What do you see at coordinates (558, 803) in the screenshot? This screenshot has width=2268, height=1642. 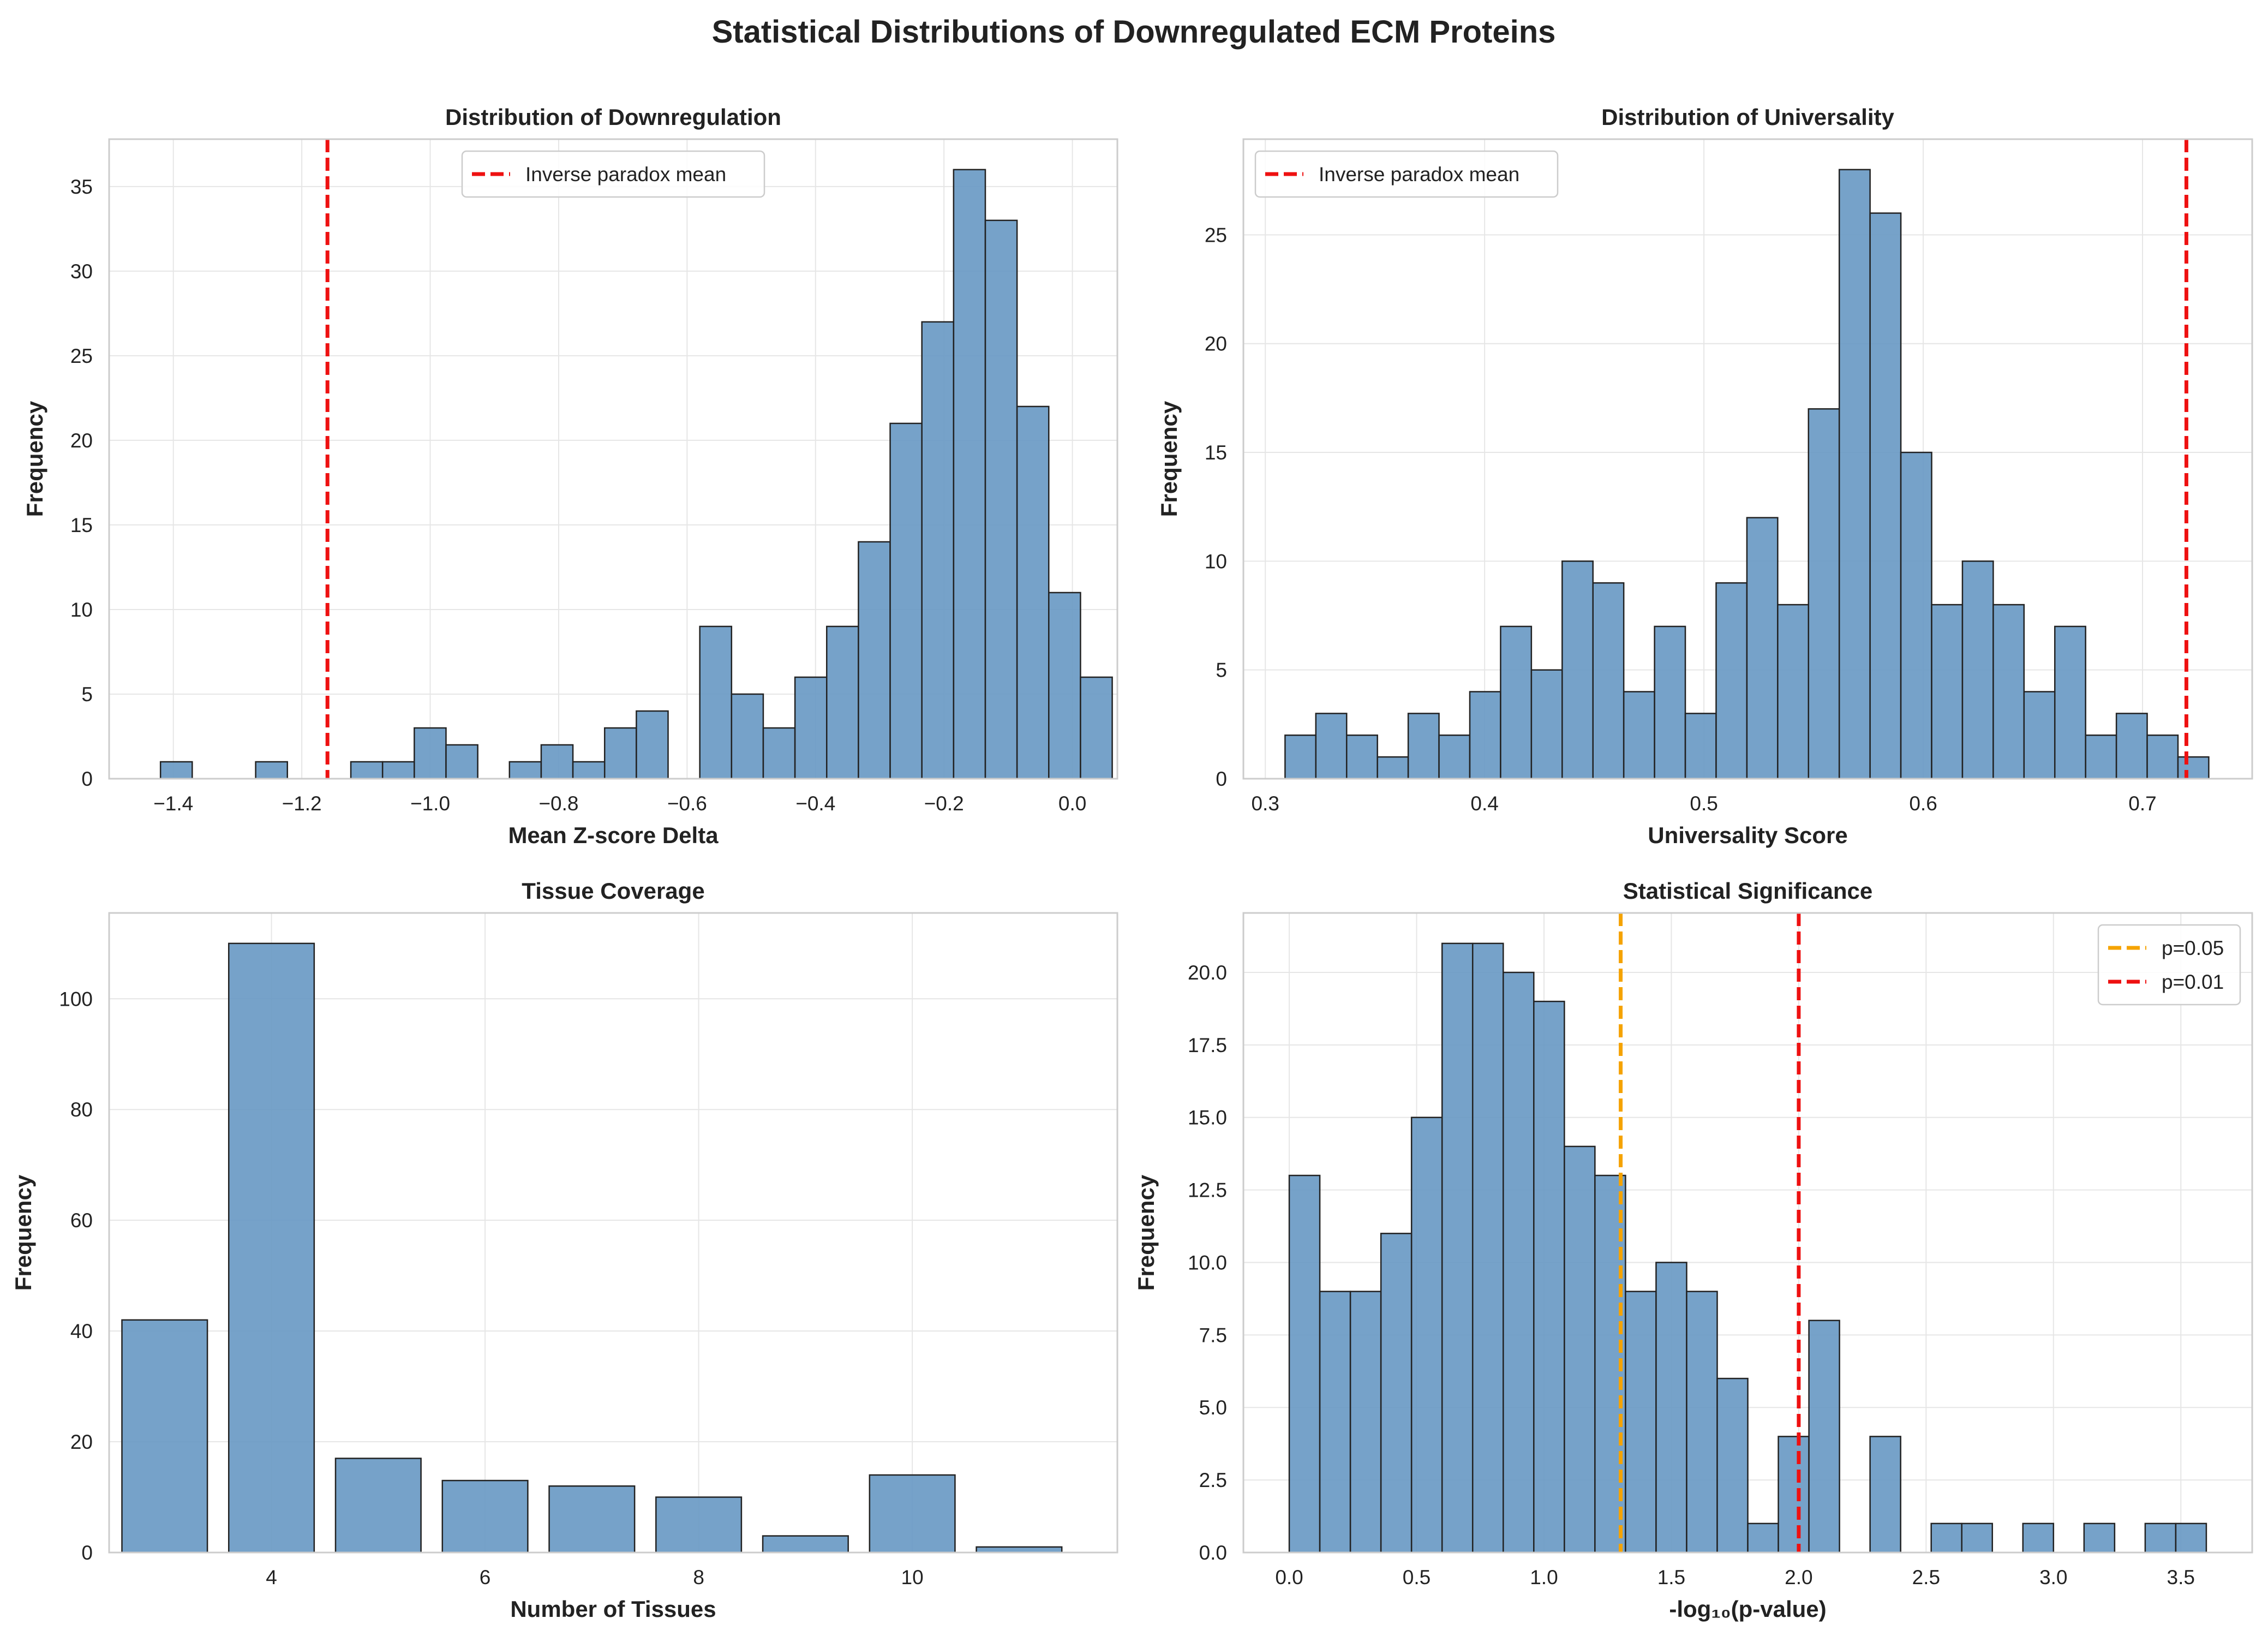 I see `x-tick-label: −0.8` at bounding box center [558, 803].